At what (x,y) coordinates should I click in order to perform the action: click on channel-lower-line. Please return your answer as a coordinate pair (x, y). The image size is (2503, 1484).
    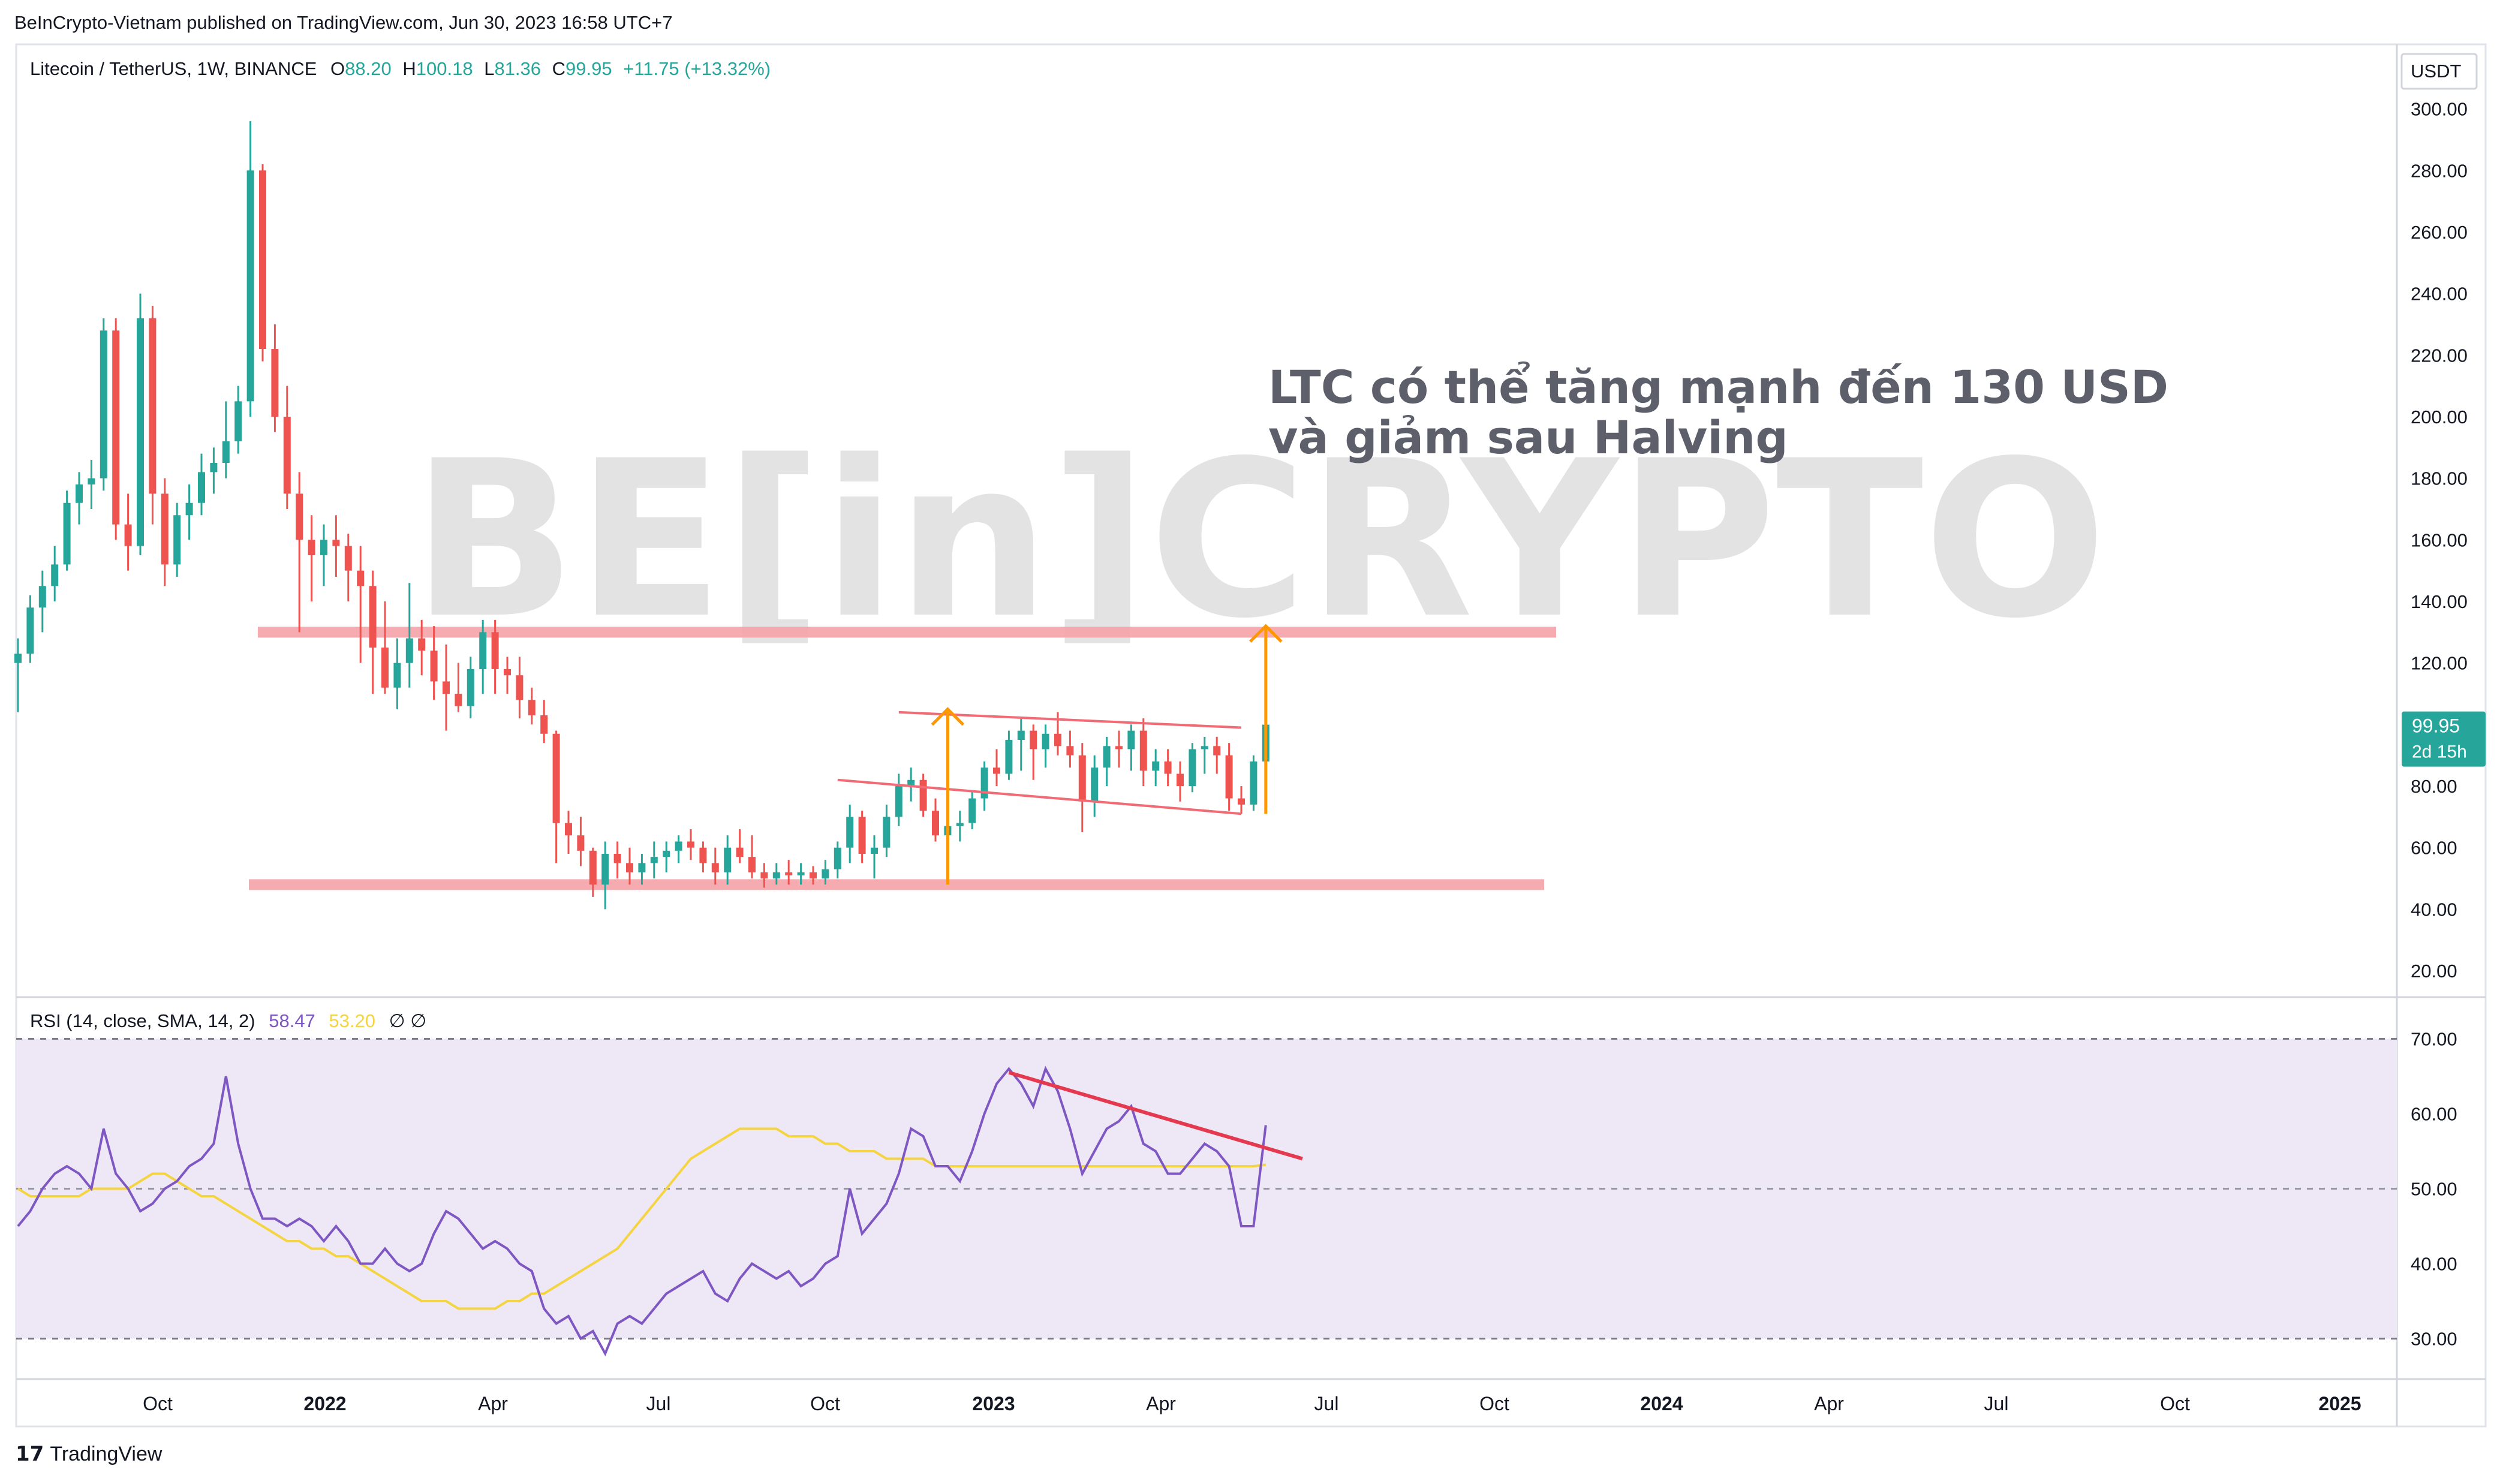
    Looking at the image, I should click on (1040, 796).